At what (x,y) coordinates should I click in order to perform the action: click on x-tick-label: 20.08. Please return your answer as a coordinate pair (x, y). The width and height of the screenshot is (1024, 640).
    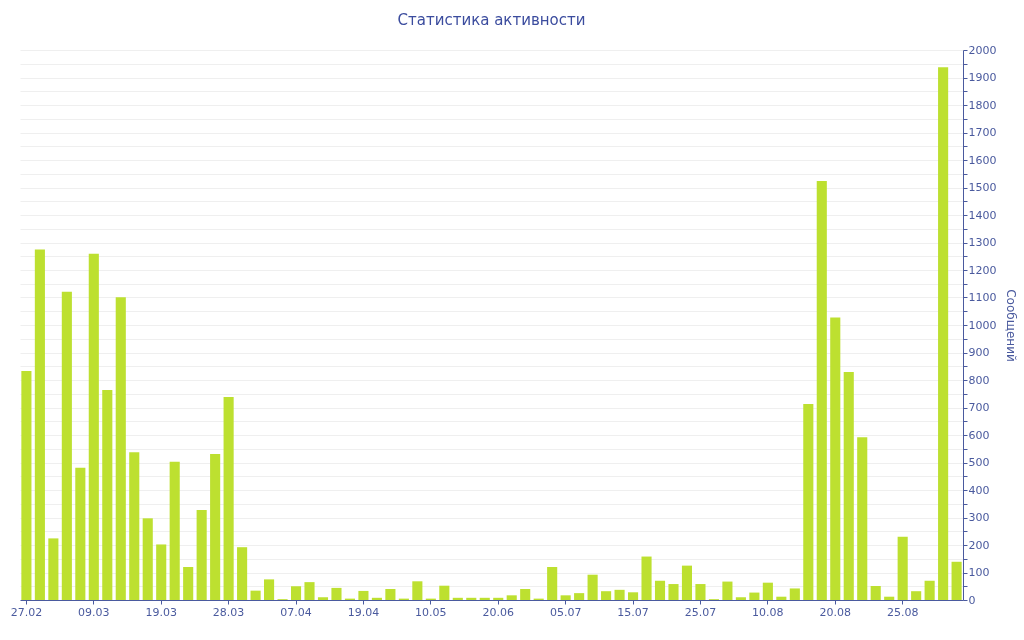
    Looking at the image, I should click on (835, 612).